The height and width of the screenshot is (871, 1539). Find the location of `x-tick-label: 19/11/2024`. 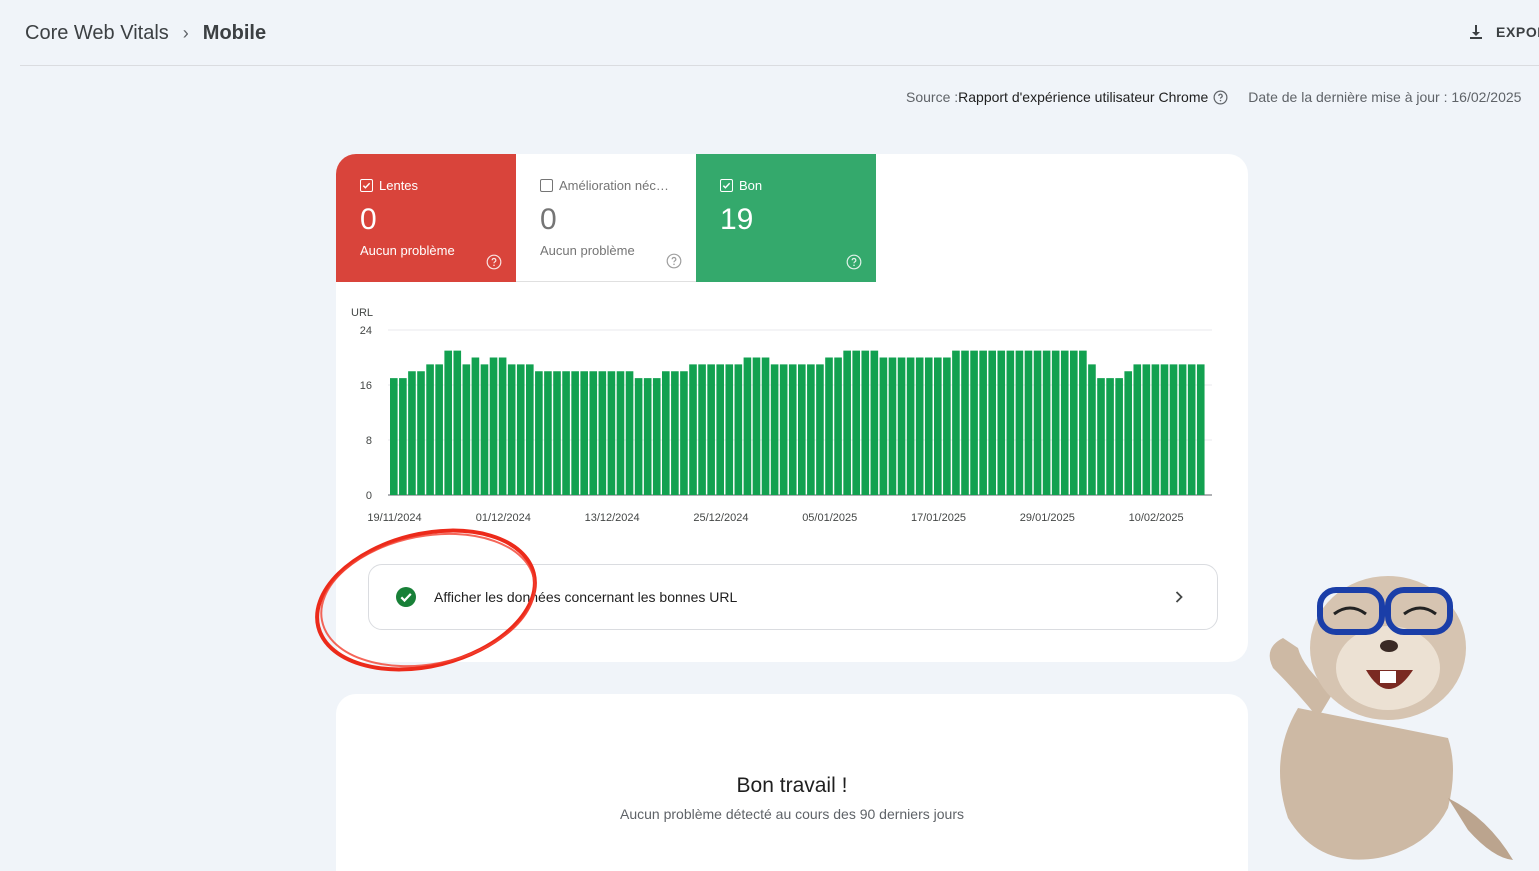

x-tick-label: 19/11/2024 is located at coordinates (394, 518).